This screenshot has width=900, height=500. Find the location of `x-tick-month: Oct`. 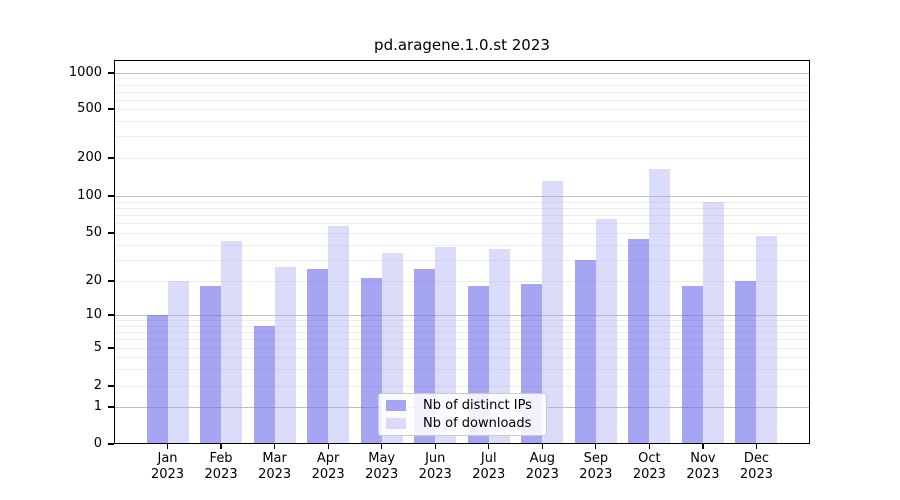

x-tick-month: Oct is located at coordinates (649, 458).